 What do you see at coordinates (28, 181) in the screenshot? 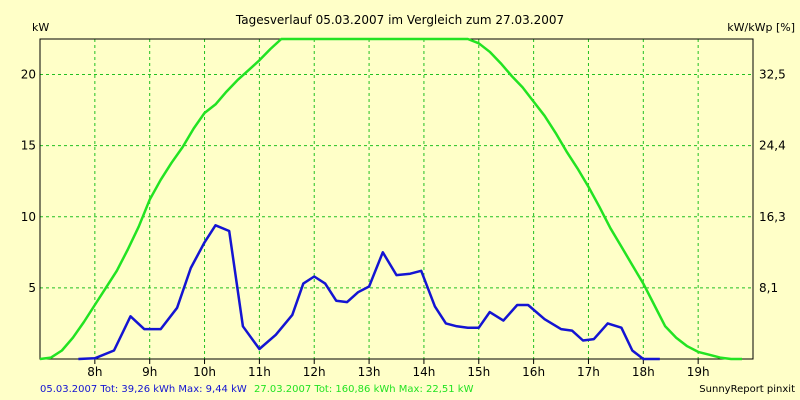
I see `left-axis: 5 10 15 20` at bounding box center [28, 181].